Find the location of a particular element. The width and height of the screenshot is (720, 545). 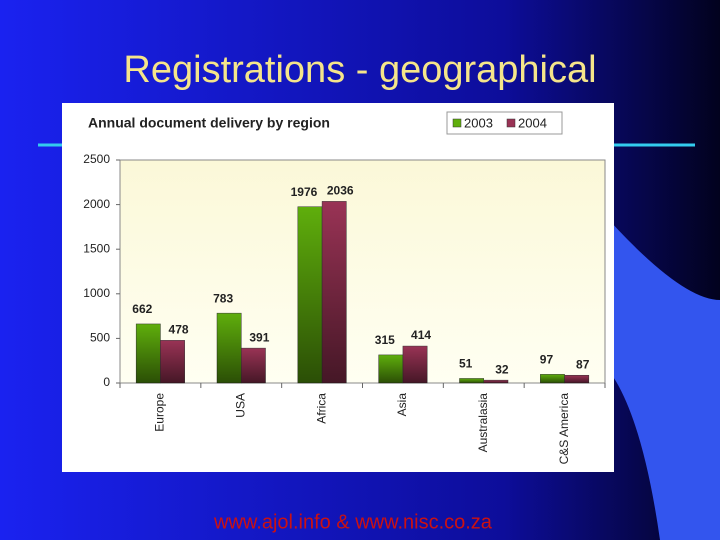

value-label: 97 is located at coordinates (547, 360).